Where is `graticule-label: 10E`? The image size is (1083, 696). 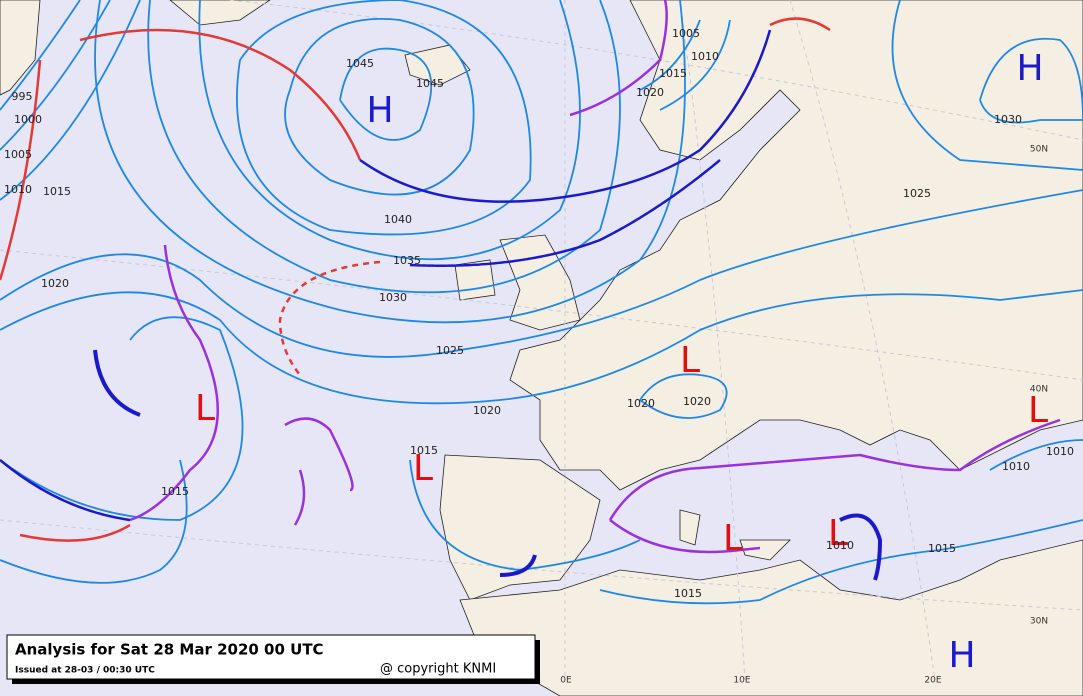
graticule-label: 10E is located at coordinates (741, 681).